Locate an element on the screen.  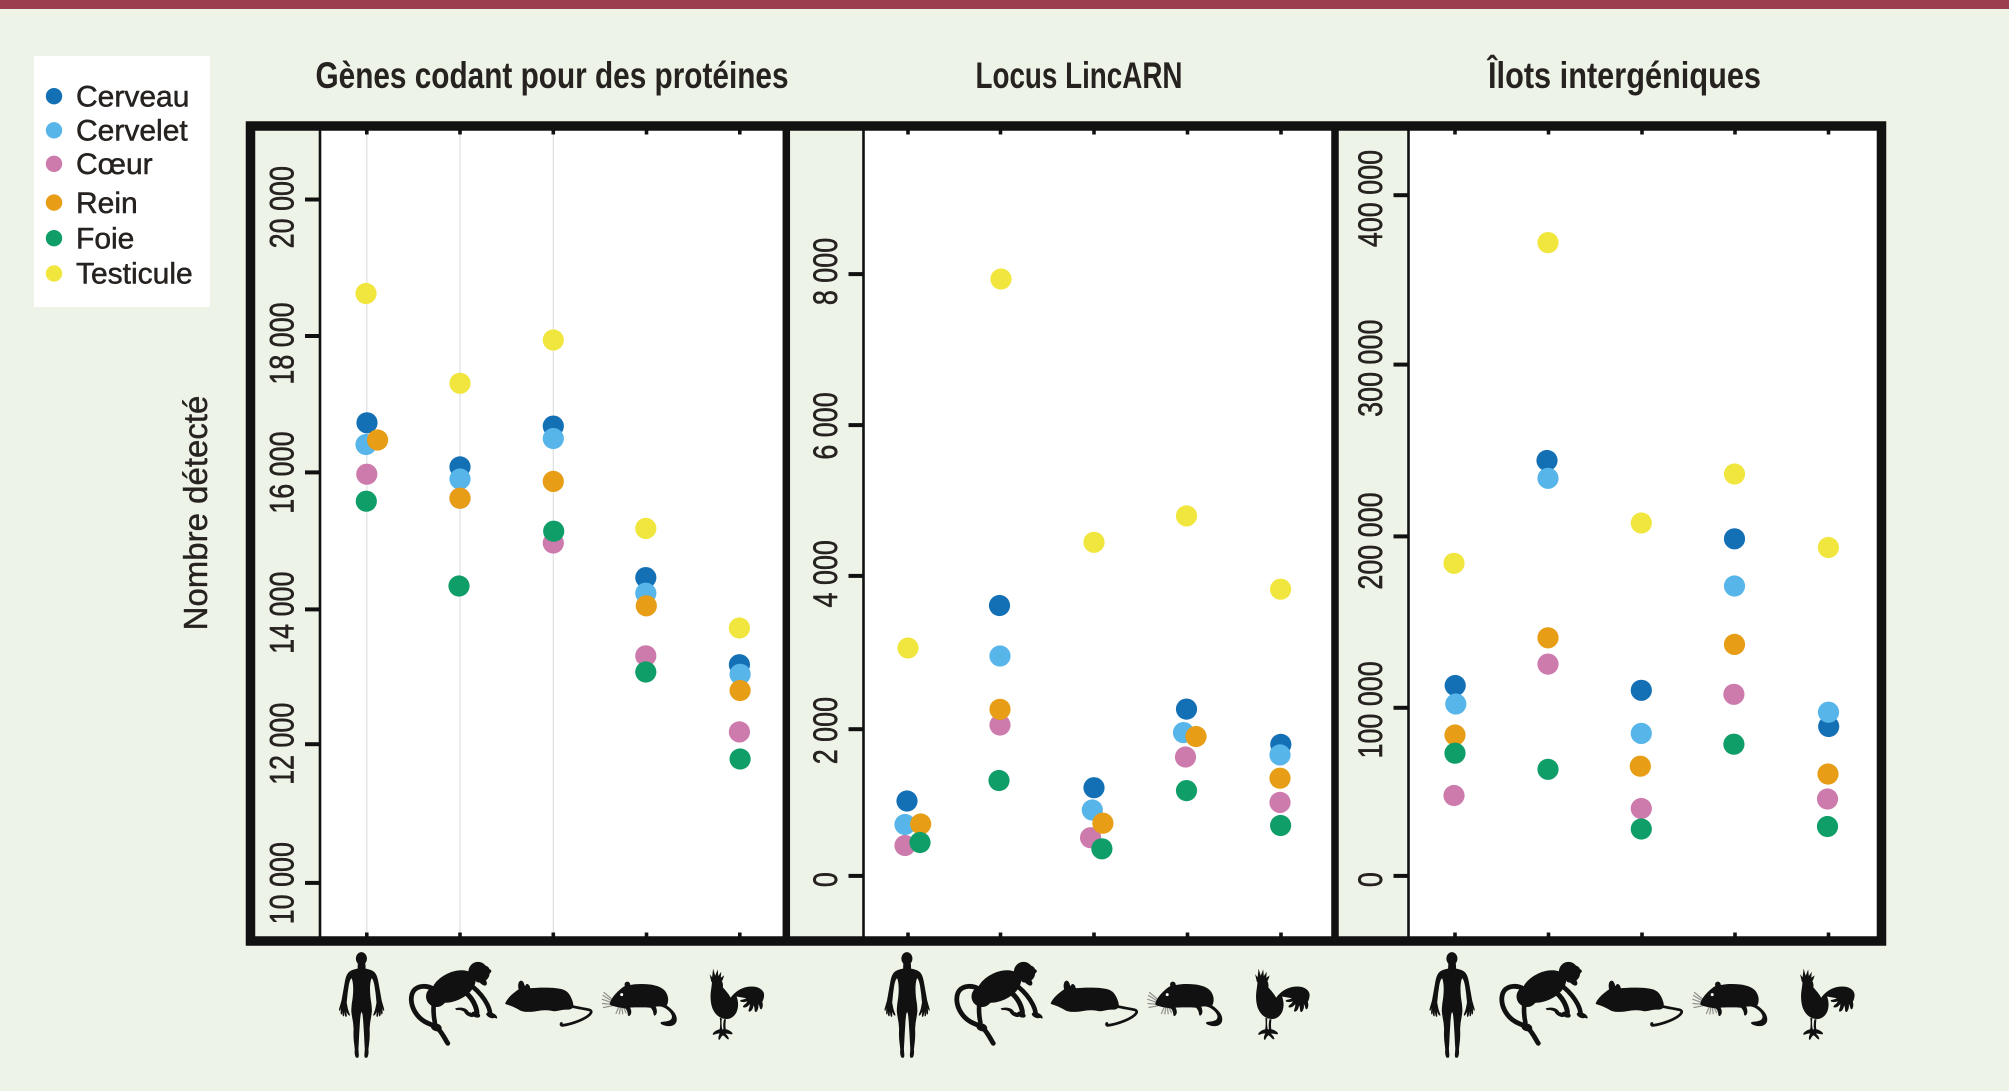
svg-text: 12 000 is located at coordinates (281, 744).